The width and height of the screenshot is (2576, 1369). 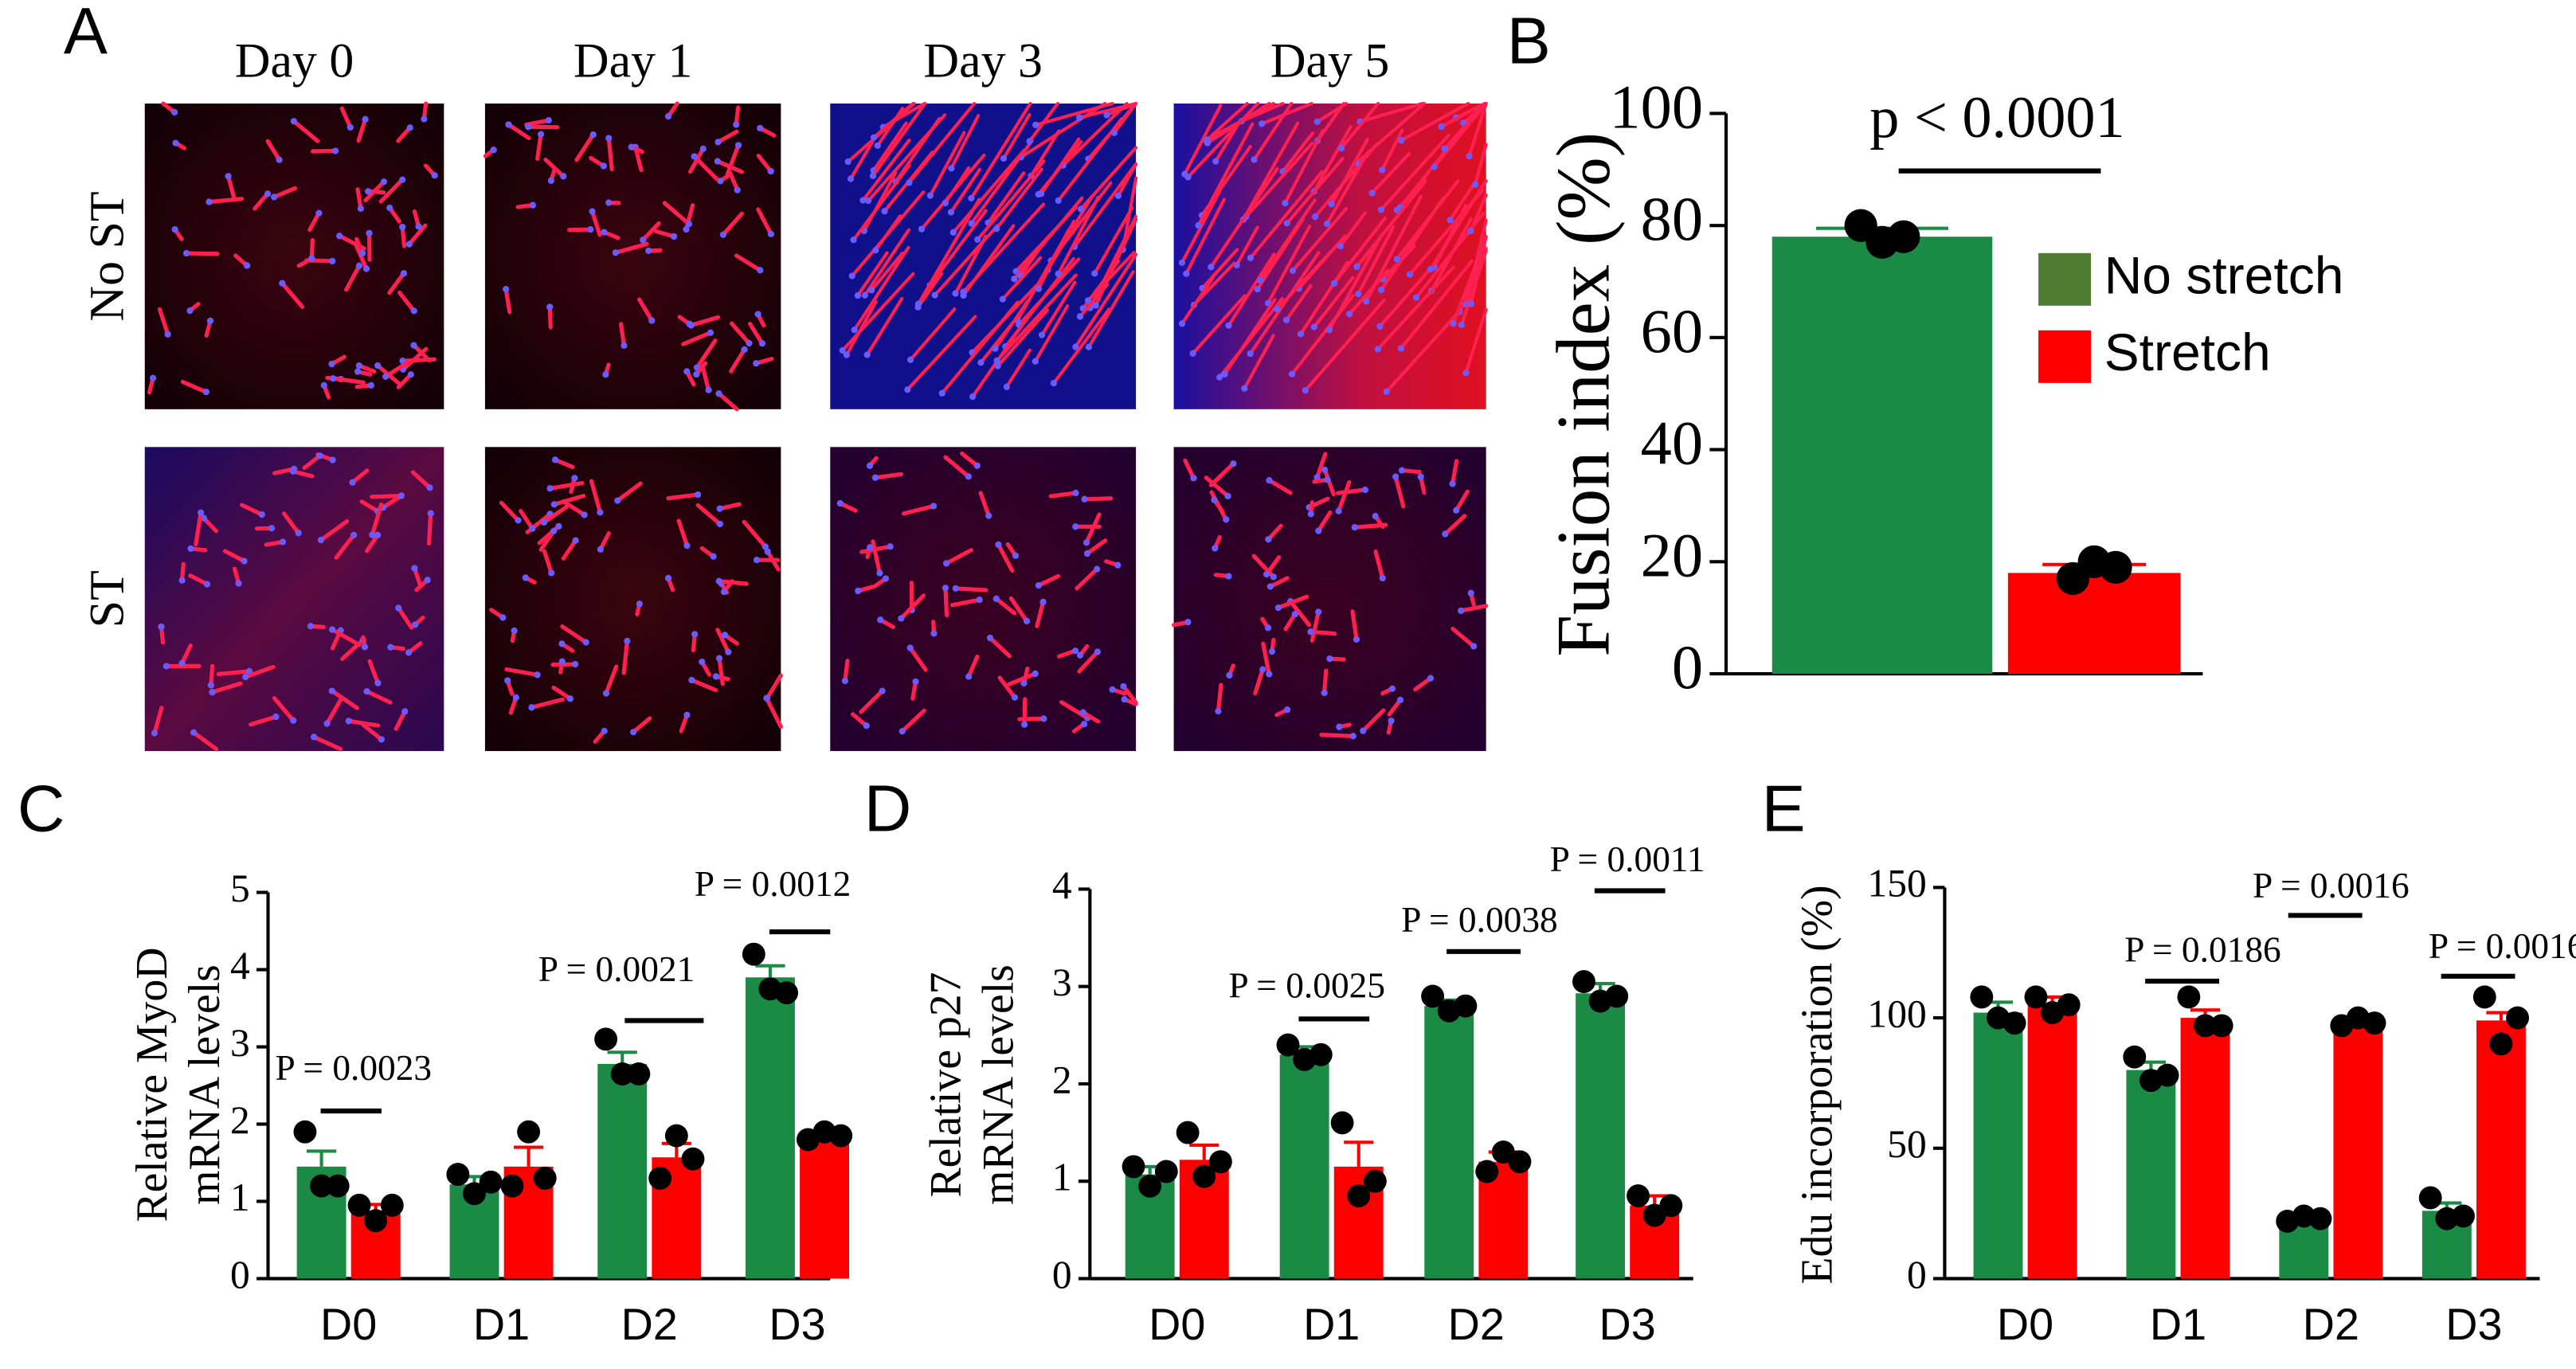 What do you see at coordinates (294, 61) in the screenshot?
I see `column-label: Day 0` at bounding box center [294, 61].